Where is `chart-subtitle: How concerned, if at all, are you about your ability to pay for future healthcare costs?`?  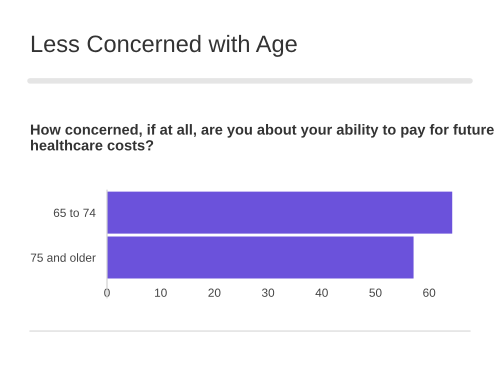 chart-subtitle: How concerned, if at all, are you about your ability to pay for future healthcare costs? is located at coordinates (262, 137).